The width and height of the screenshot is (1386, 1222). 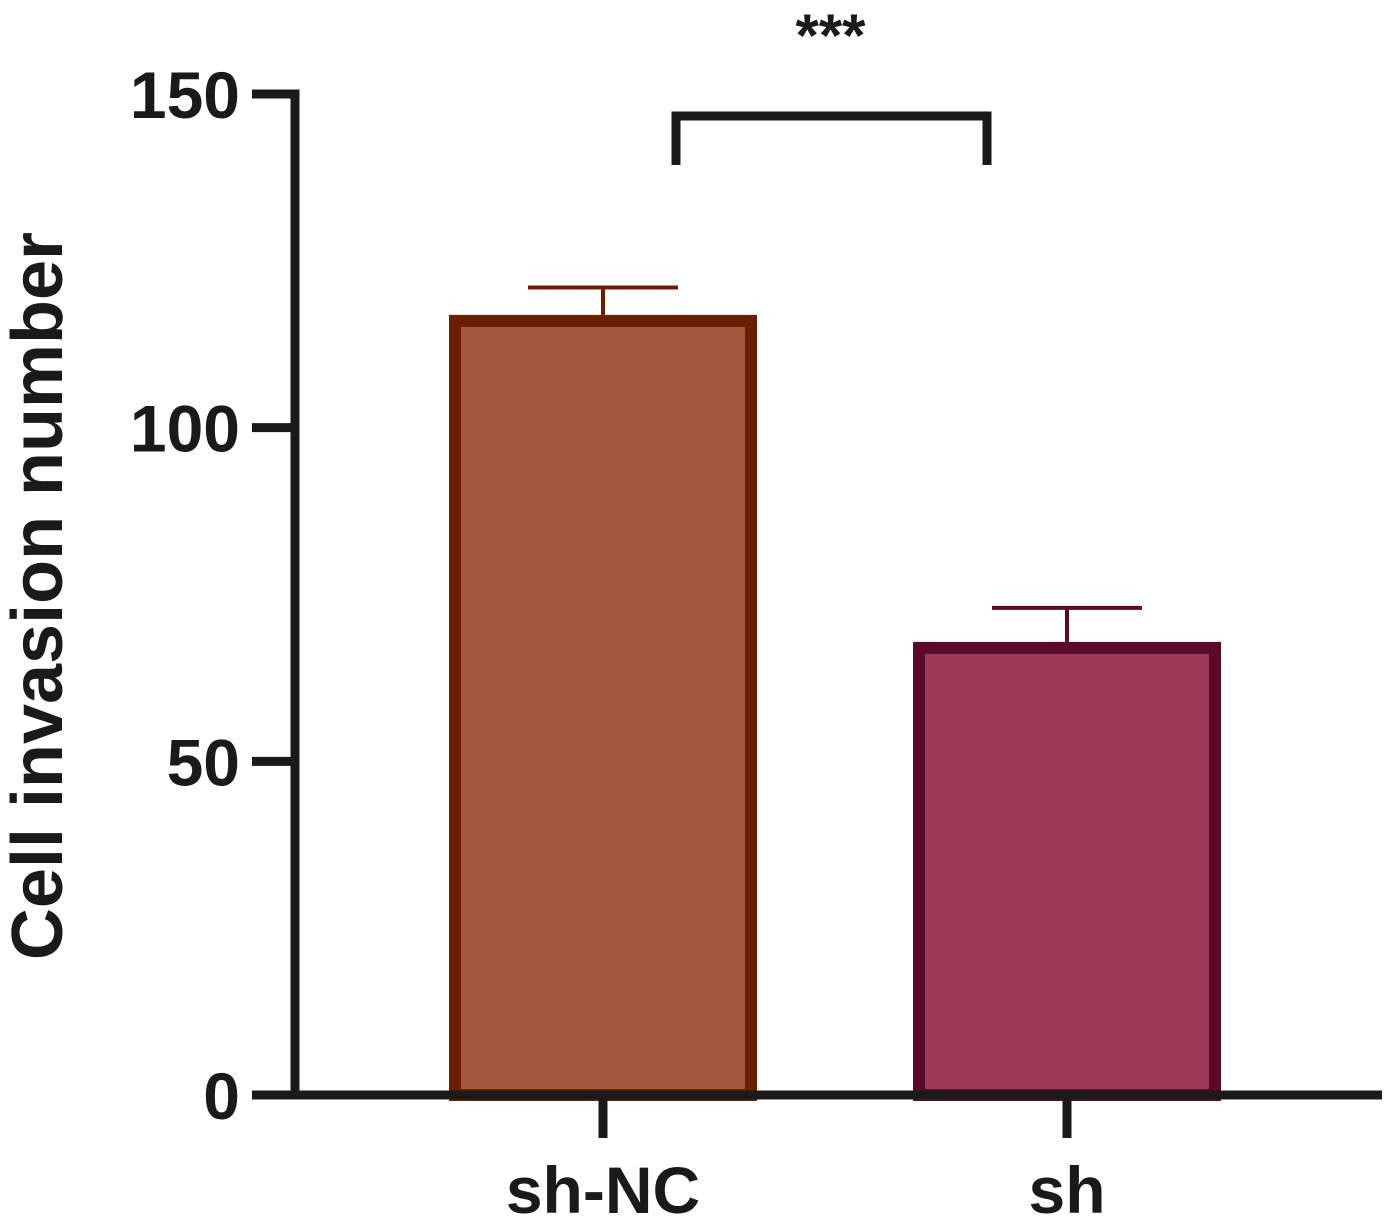 I want to click on y-tick-label-0: 0, so click(x=221, y=1096).